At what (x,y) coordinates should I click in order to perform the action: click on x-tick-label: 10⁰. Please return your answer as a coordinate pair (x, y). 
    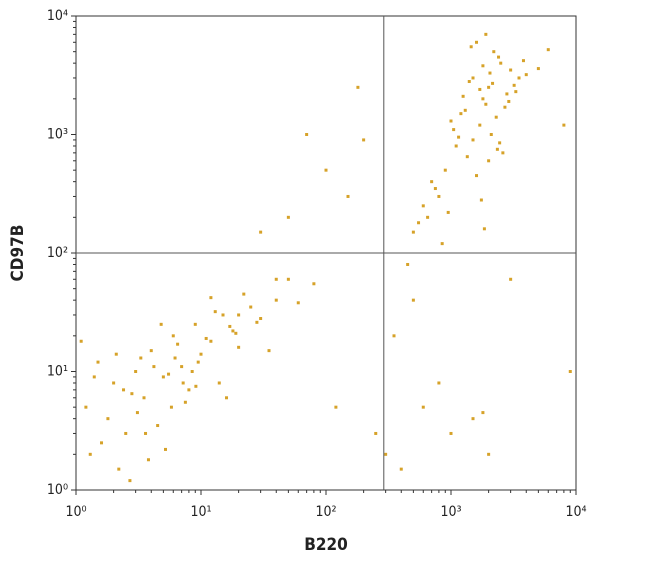
    Looking at the image, I should click on (75, 512).